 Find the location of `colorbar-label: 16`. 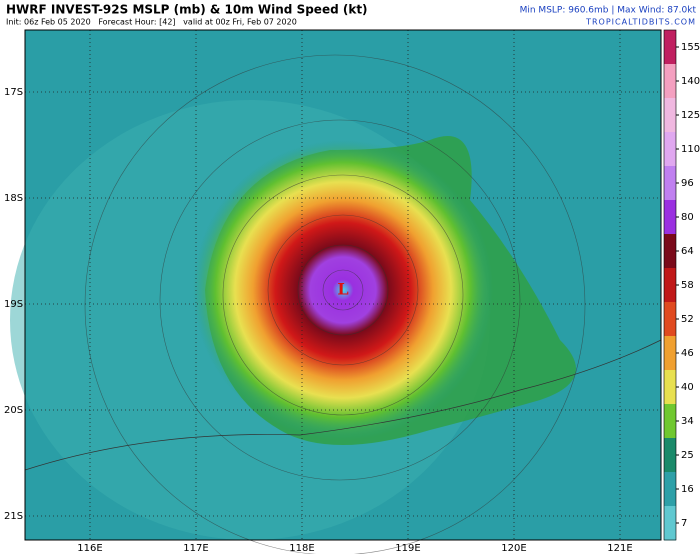

colorbar-label: 16 is located at coordinates (687, 489).